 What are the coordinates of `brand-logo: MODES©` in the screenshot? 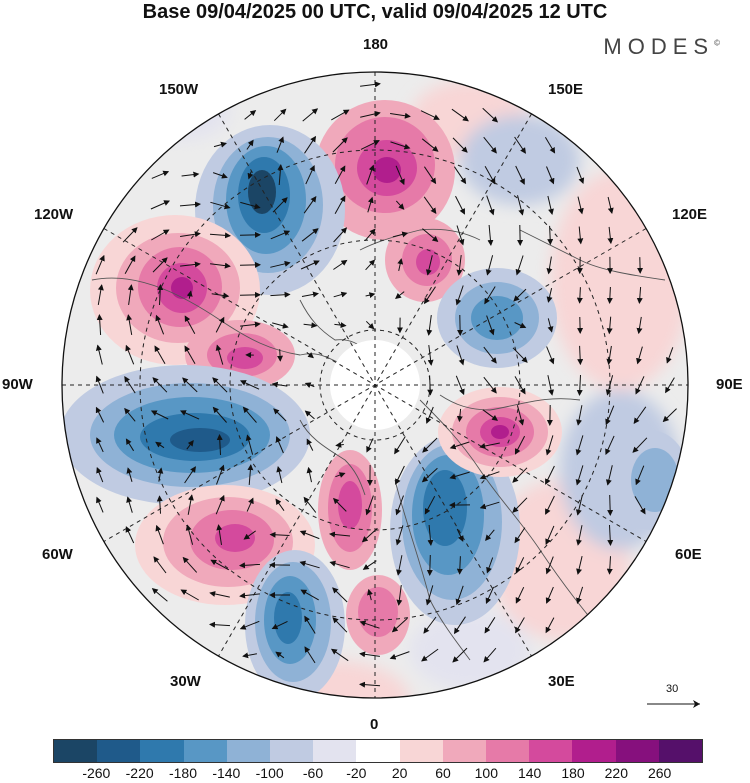 It's located at (661, 47).